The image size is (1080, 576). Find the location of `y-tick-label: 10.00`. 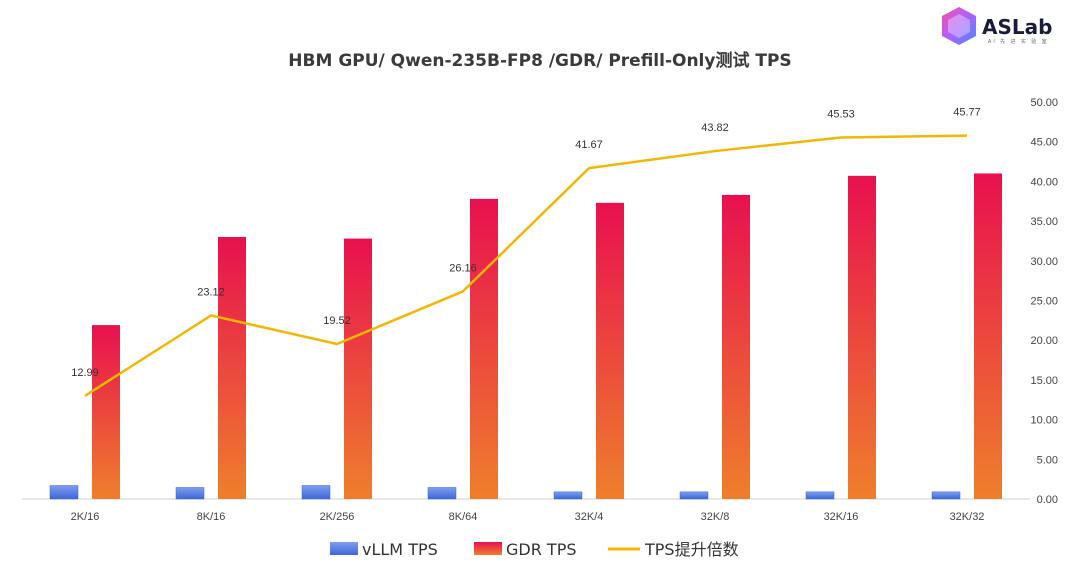

y-tick-label: 10.00 is located at coordinates (1044, 421).